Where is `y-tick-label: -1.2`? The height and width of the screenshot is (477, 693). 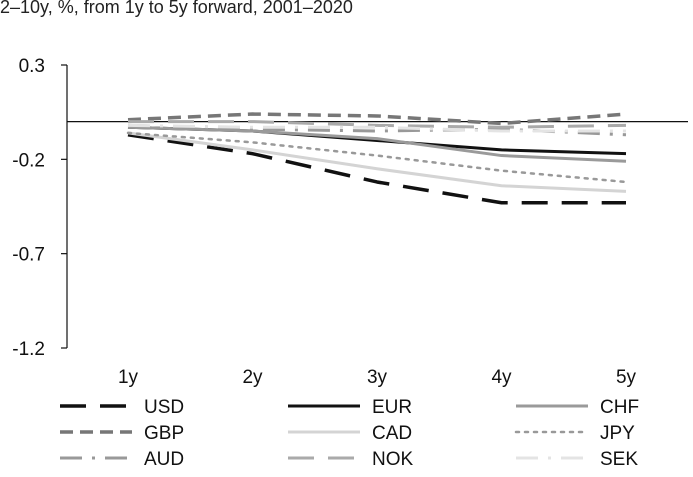 y-tick-label: -1.2 is located at coordinates (28, 349).